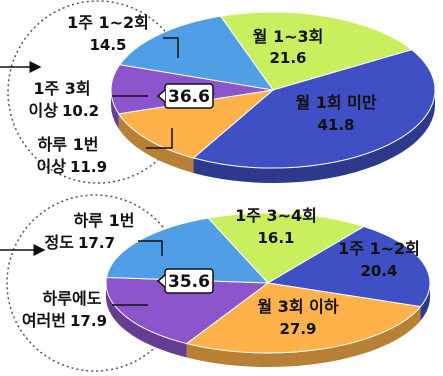  I want to click on callout-box-top: 36.6, so click(185, 96).